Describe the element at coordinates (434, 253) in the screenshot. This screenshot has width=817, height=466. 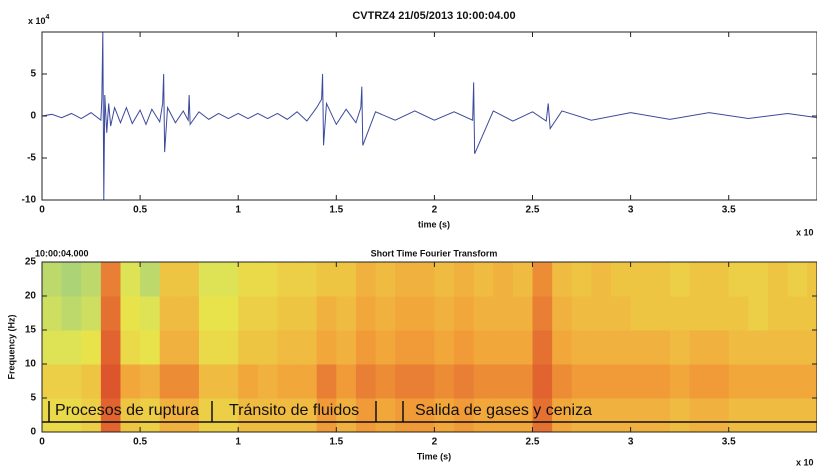
I see `chart-title: Short Time Fourier Transform` at that location.